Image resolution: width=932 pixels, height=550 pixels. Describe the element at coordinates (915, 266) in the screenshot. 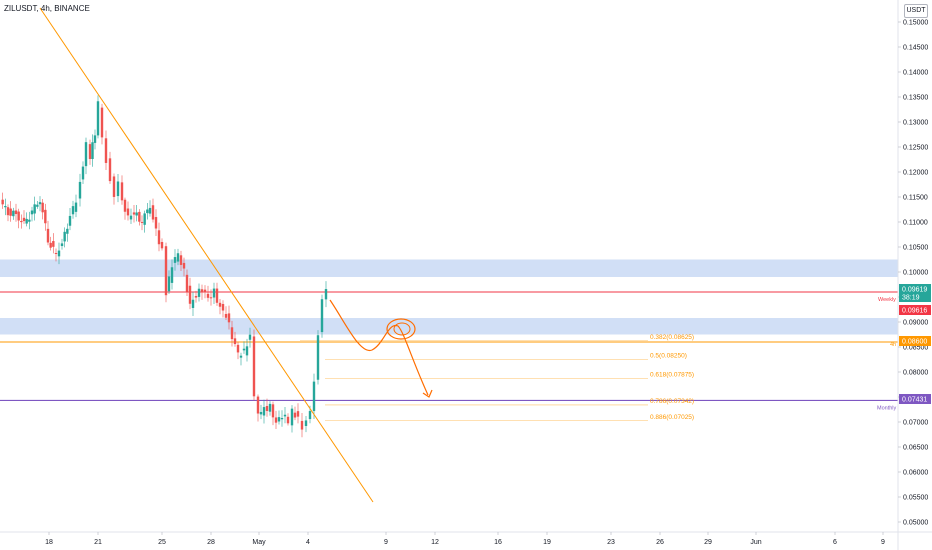

I see `price-axis` at that location.